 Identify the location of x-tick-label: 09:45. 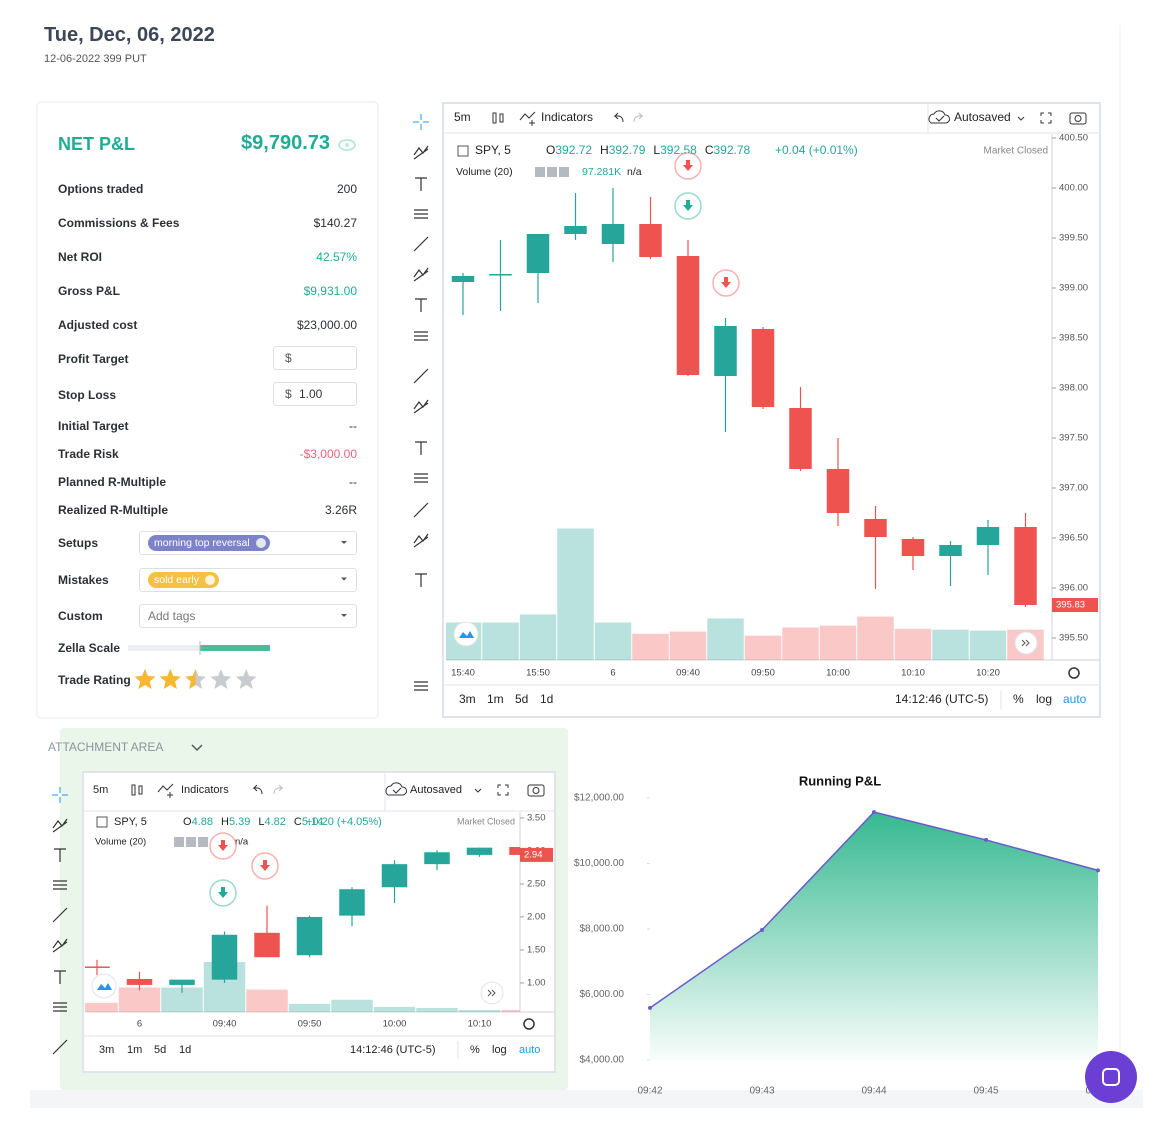
(985, 1091).